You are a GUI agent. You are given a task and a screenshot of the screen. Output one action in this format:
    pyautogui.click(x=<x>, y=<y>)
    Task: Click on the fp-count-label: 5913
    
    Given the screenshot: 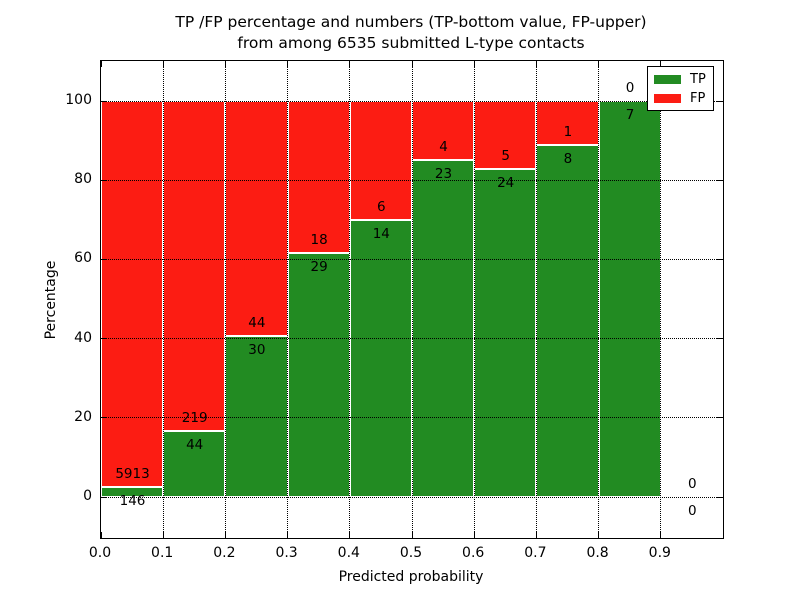 What is the action you would take?
    pyautogui.click(x=132, y=474)
    